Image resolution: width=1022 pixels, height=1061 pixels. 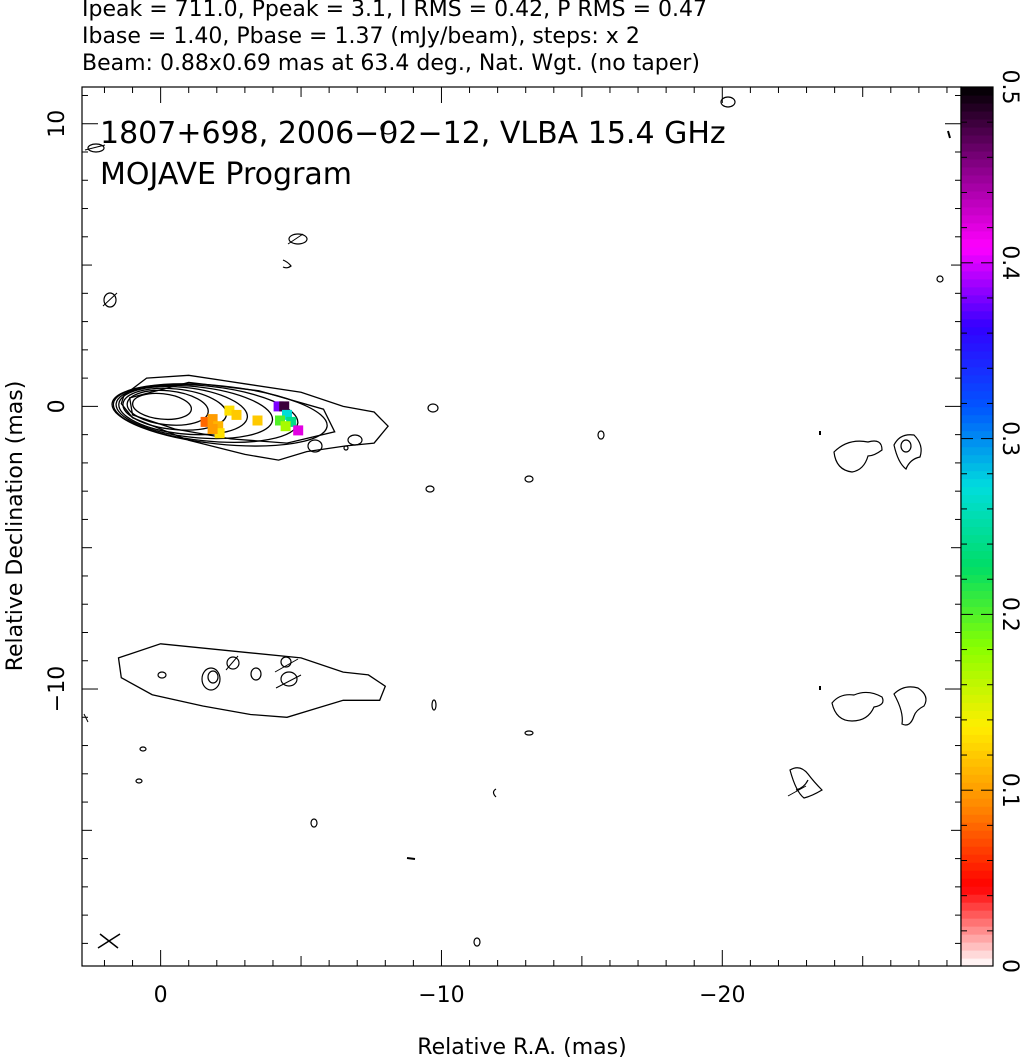 I want to click on y-tick-label: −10, so click(x=57, y=689).